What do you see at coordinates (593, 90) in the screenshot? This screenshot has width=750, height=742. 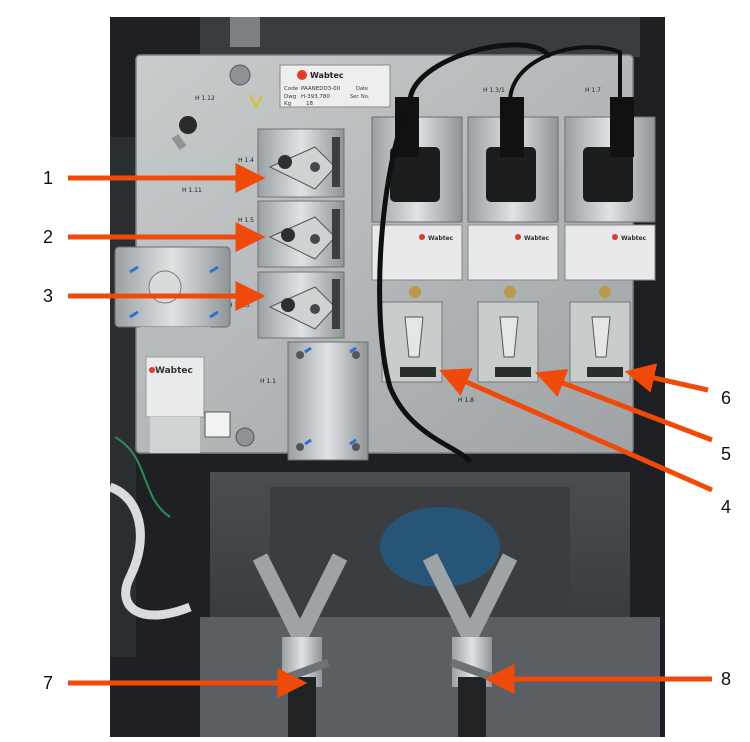 I see `tag-h17: H 1.7` at bounding box center [593, 90].